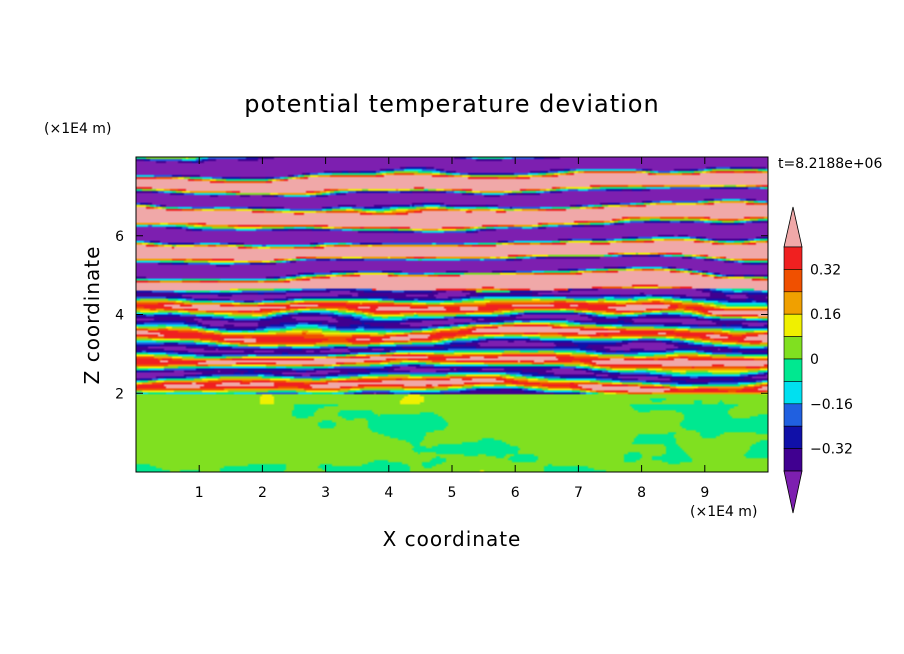 This screenshot has width=904, height=654. What do you see at coordinates (452, 493) in the screenshot?
I see `x-tick-label: 5` at bounding box center [452, 493].